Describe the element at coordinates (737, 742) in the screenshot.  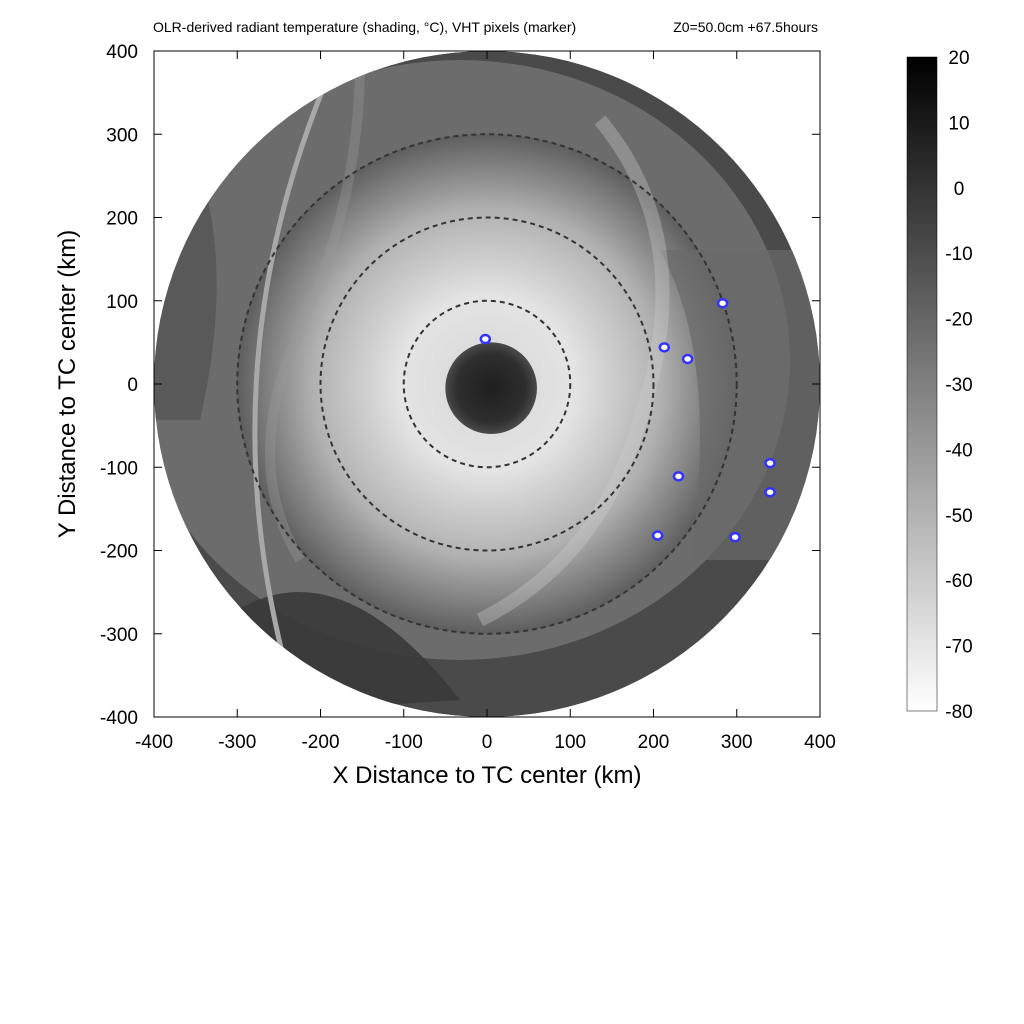
I see `x-tick-label: 300` at that location.